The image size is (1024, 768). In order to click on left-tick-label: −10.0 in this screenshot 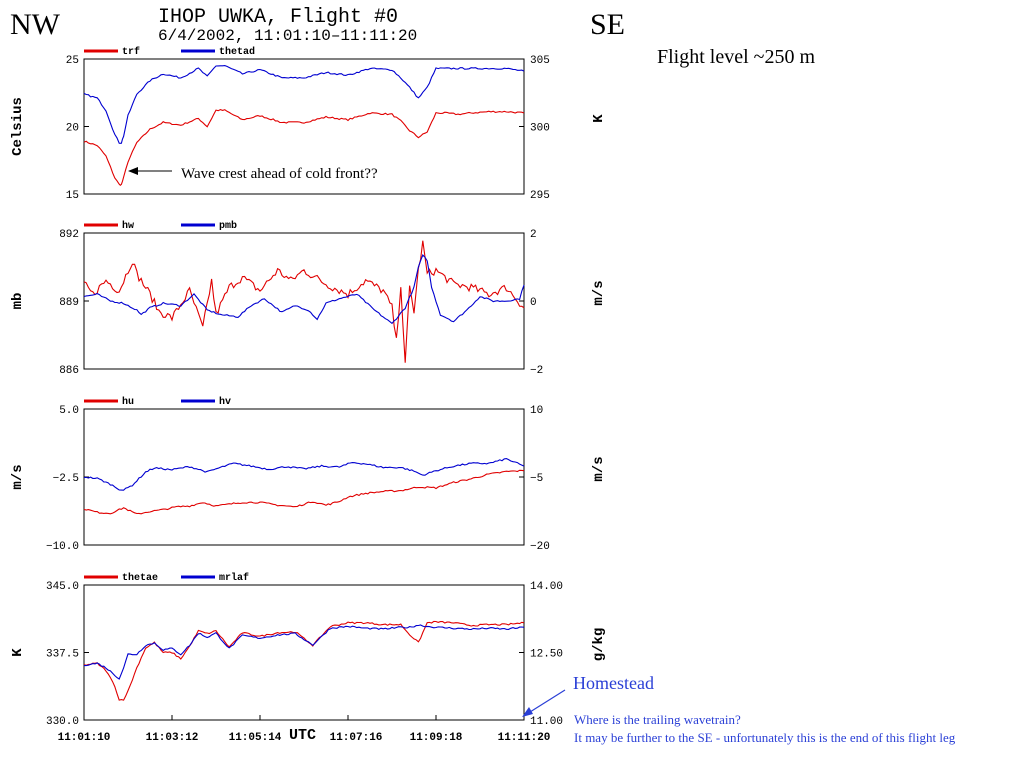, I will do `click(62, 547)`.